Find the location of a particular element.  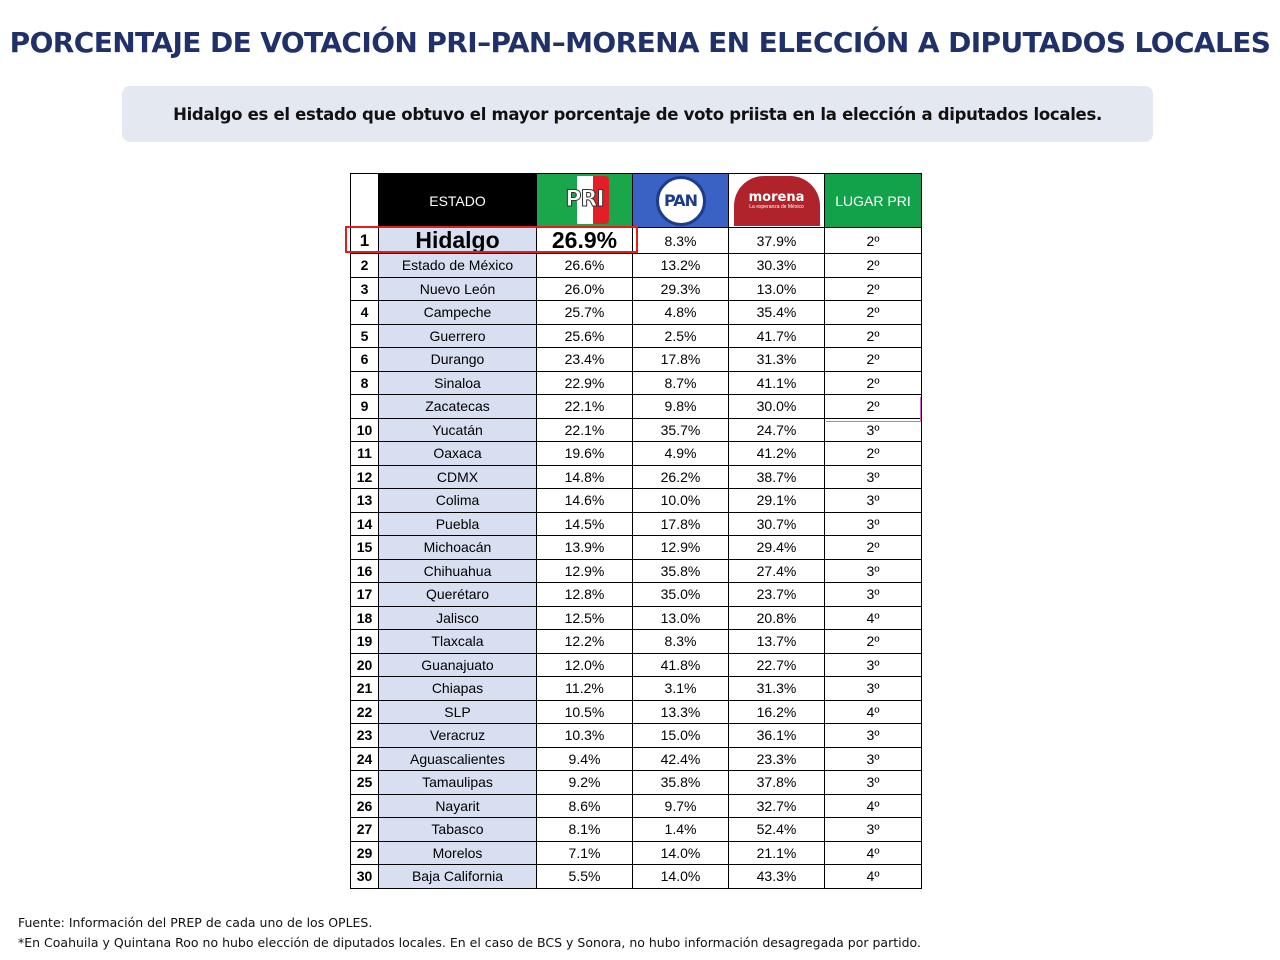

state-name: Campeche is located at coordinates (457, 312).